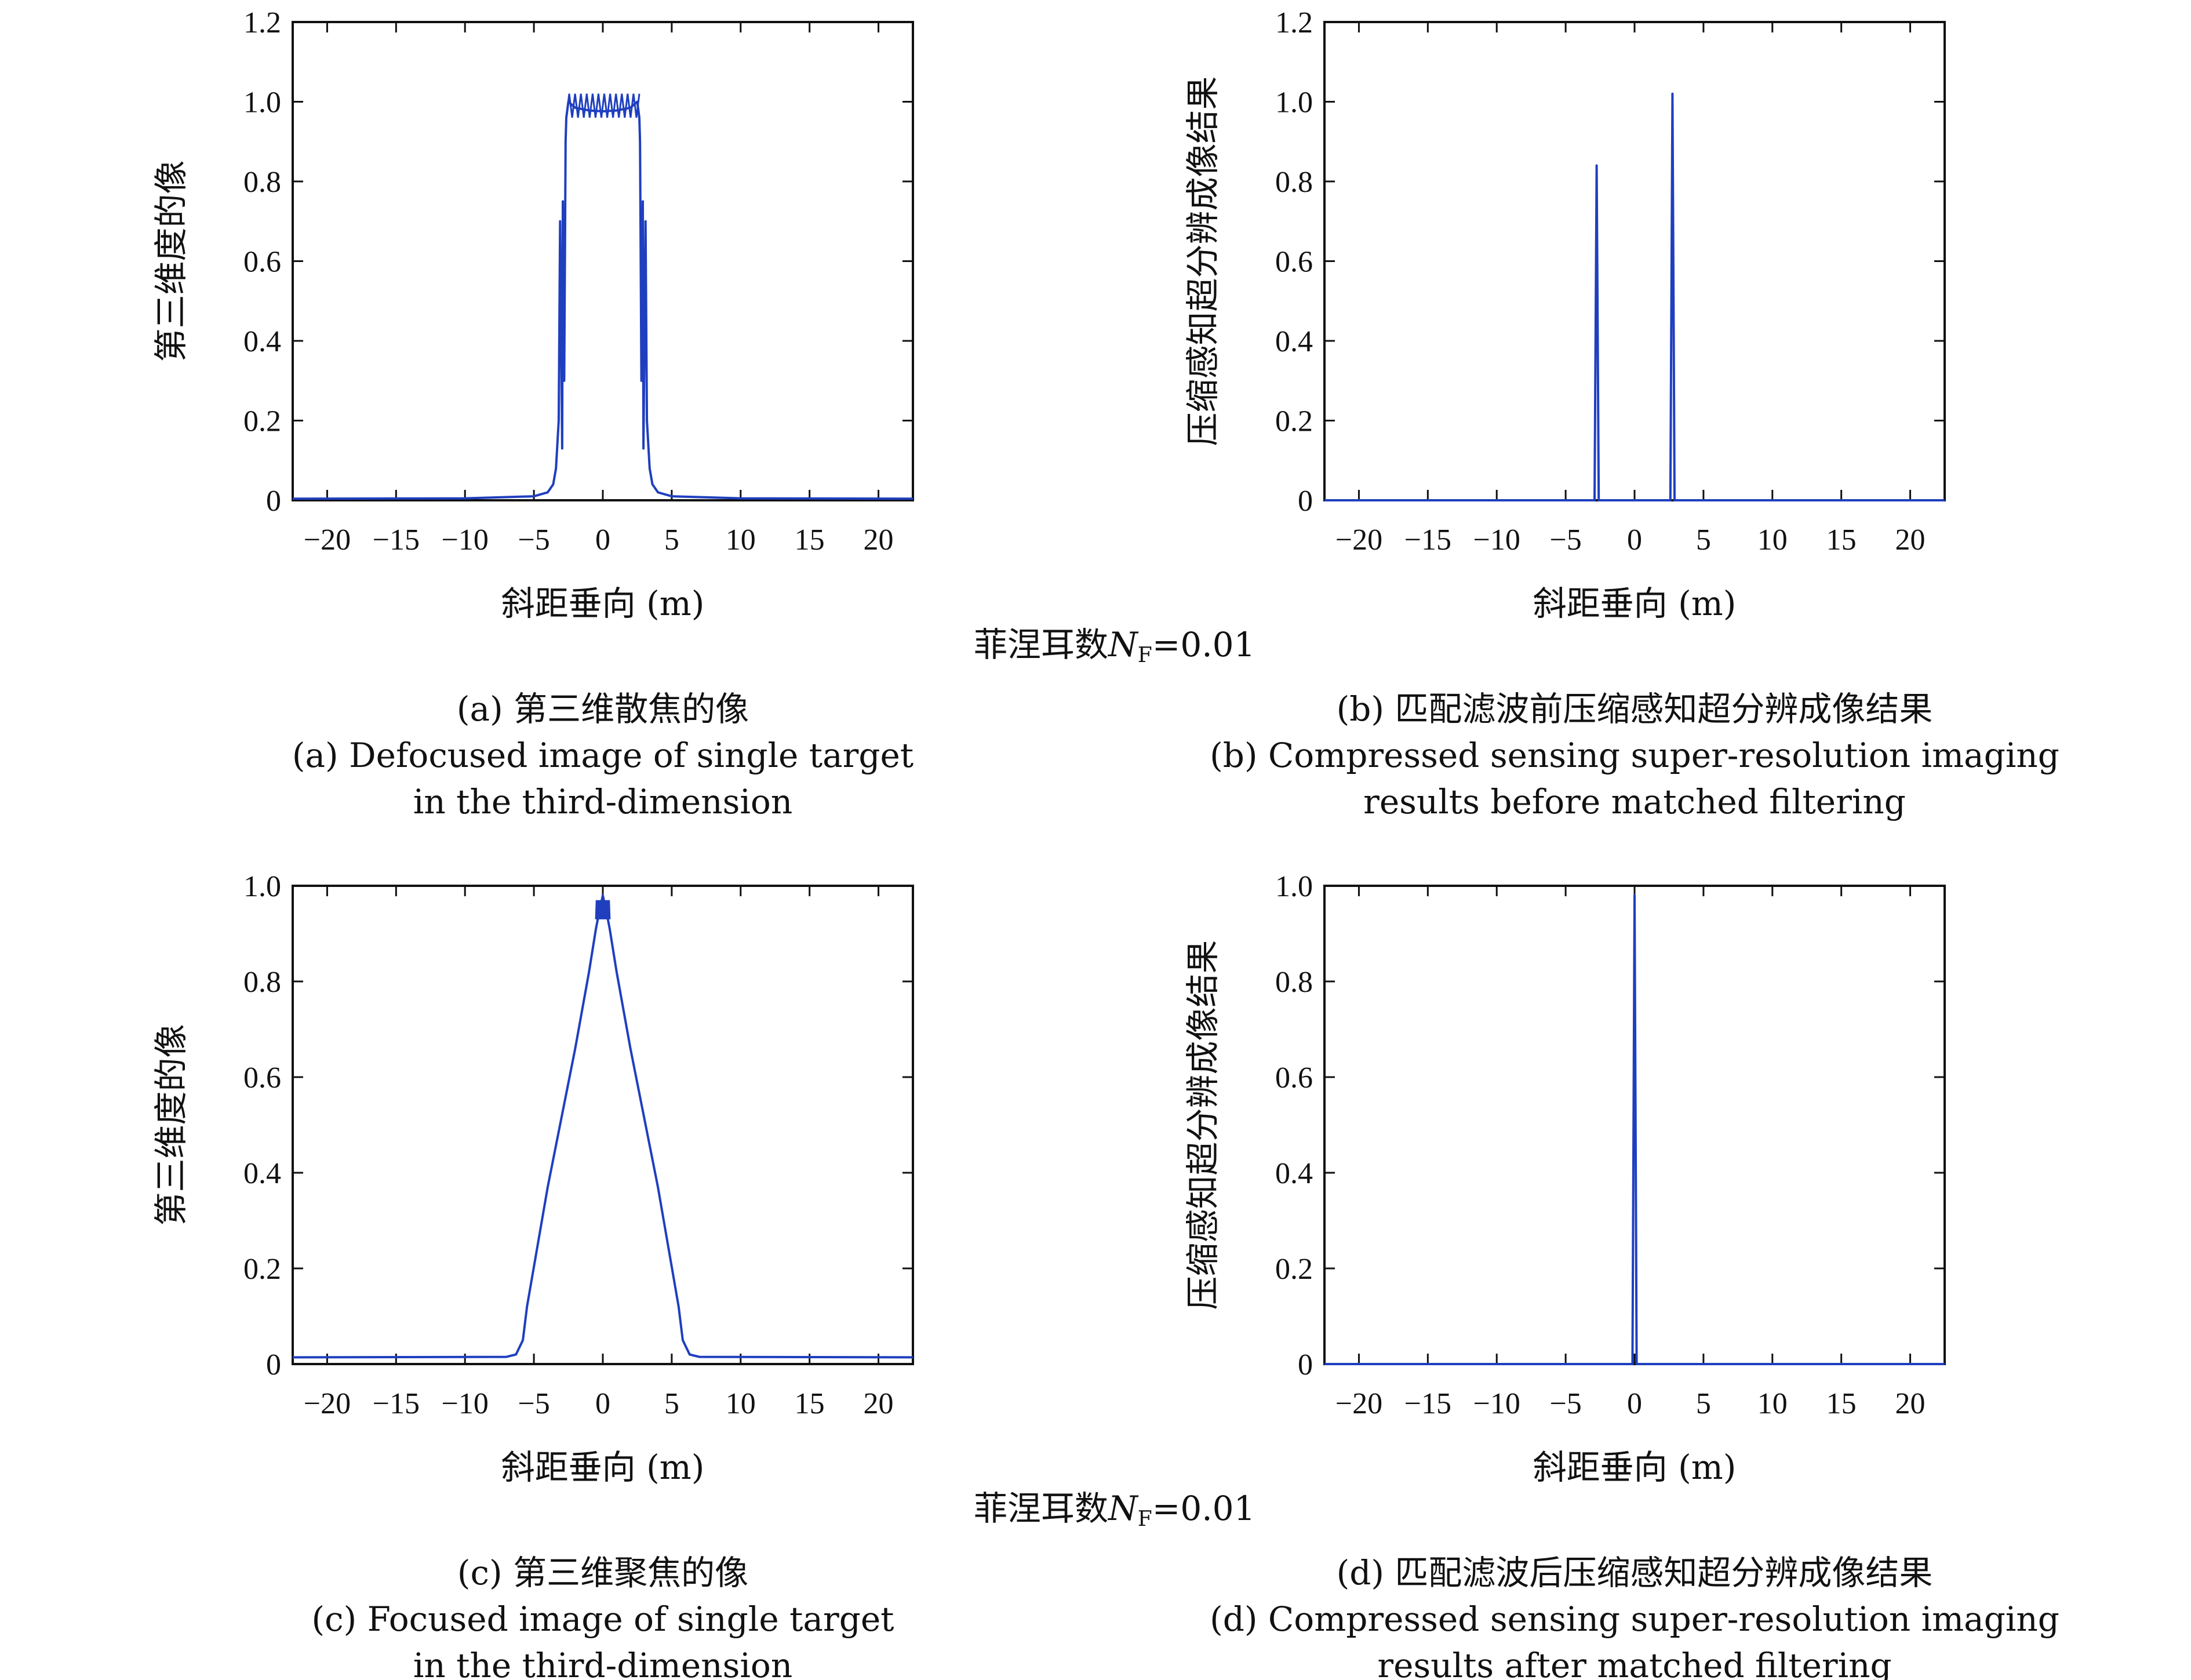 This screenshot has width=2191, height=1680. Describe the element at coordinates (1634, 1663) in the screenshot. I see `caption-line: results after matched filtering` at that location.